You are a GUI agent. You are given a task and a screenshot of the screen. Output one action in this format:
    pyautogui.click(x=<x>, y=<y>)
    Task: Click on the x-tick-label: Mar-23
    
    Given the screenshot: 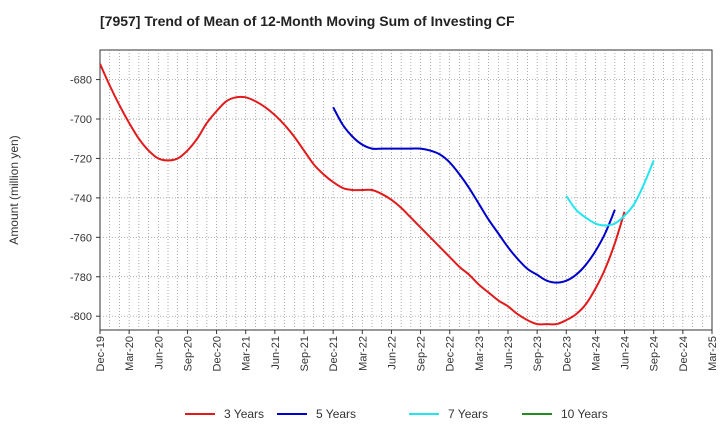 What is the action you would take?
    pyautogui.click(x=480, y=353)
    